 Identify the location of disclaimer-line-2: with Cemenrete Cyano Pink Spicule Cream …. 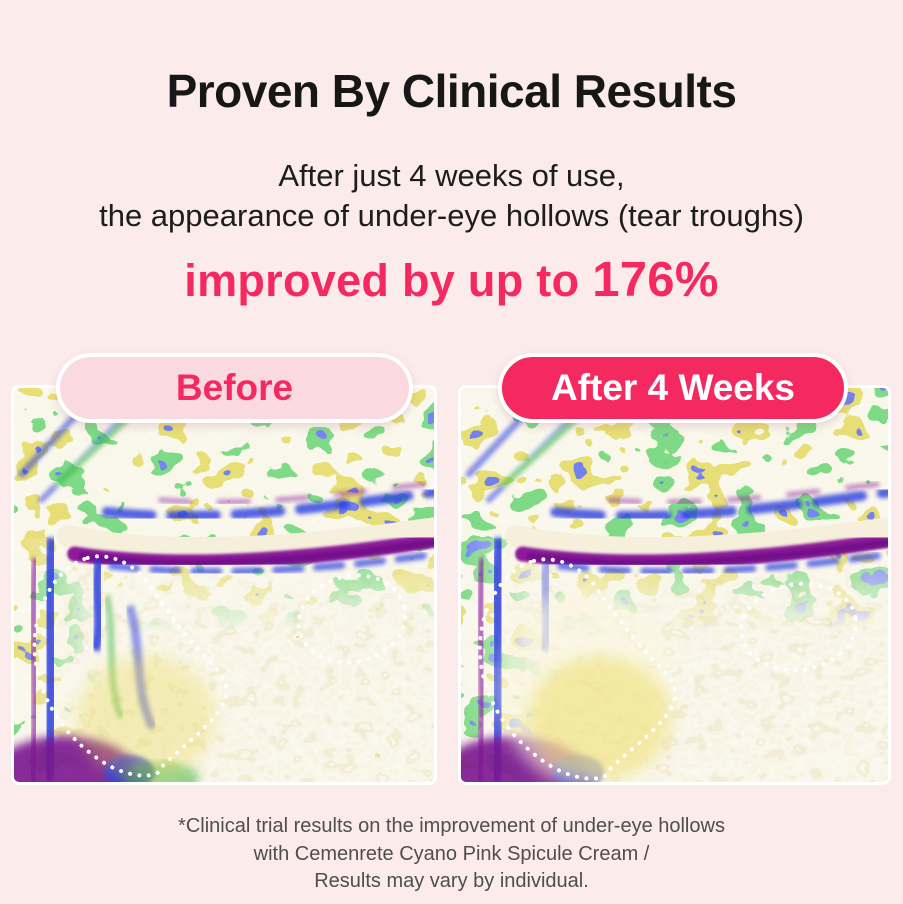
(451, 853).